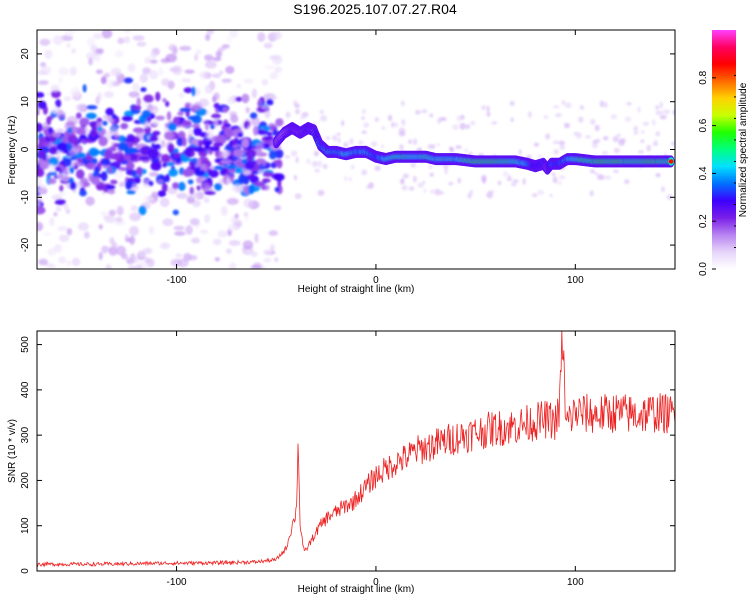 This screenshot has width=750, height=600. I want to click on spectrogram-x-axis-label: Height of straight line (km), so click(356, 289).